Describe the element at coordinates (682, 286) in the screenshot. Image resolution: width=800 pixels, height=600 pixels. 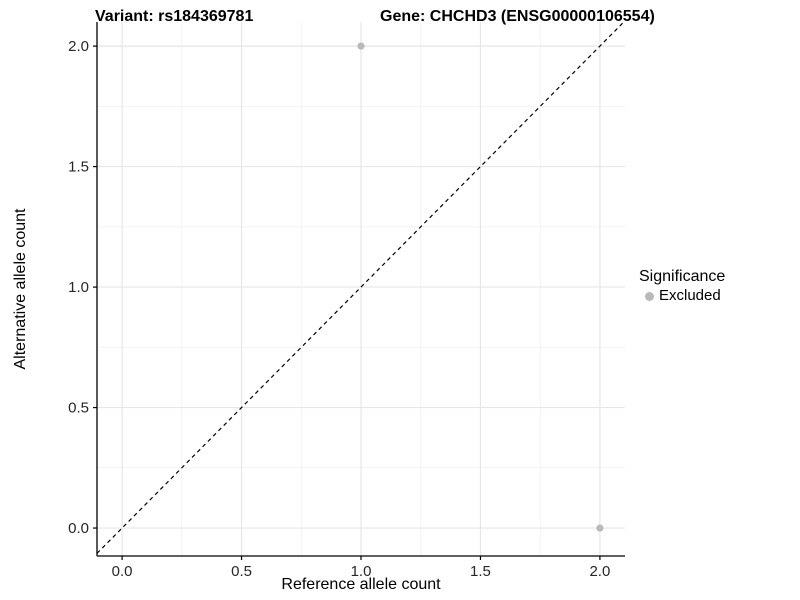
I see `legend: Significance Excluded` at that location.